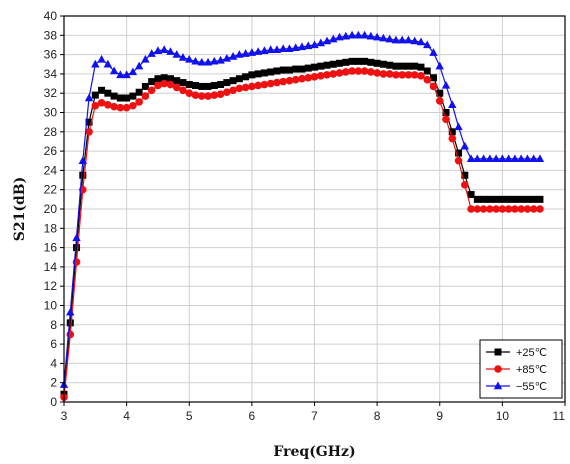 This screenshot has height=464, width=570. What do you see at coordinates (64, 416) in the screenshot?
I see `x-tick-label: 3` at bounding box center [64, 416].